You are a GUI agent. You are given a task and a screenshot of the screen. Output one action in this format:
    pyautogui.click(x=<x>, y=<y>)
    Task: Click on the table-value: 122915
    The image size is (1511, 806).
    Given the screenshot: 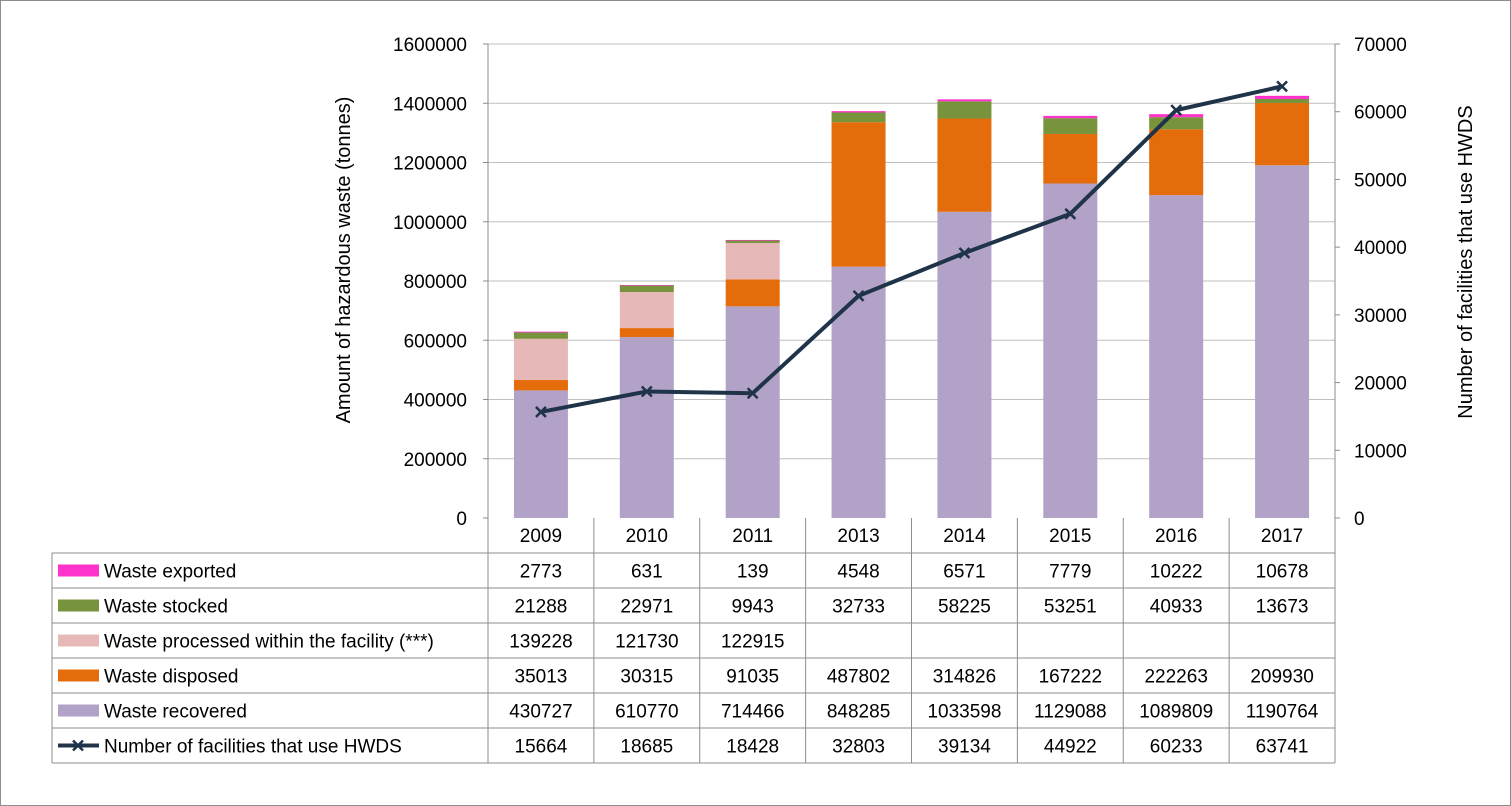 What is the action you would take?
    pyautogui.click(x=752, y=642)
    